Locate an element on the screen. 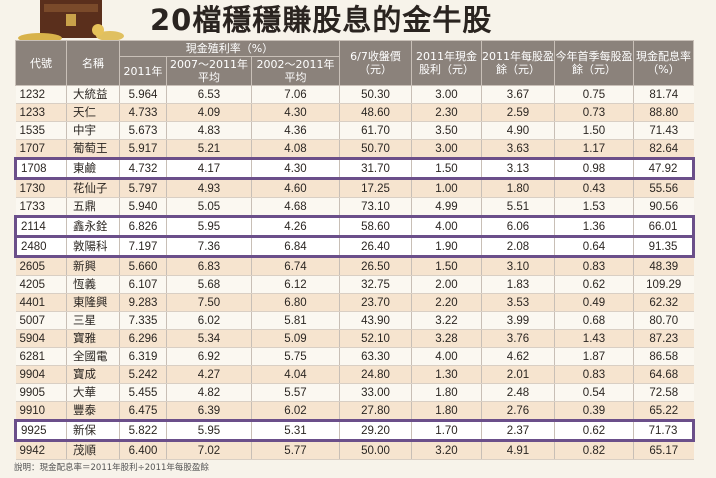 The width and height of the screenshot is (716, 478). cell-payout: 55.56 is located at coordinates (663, 188).